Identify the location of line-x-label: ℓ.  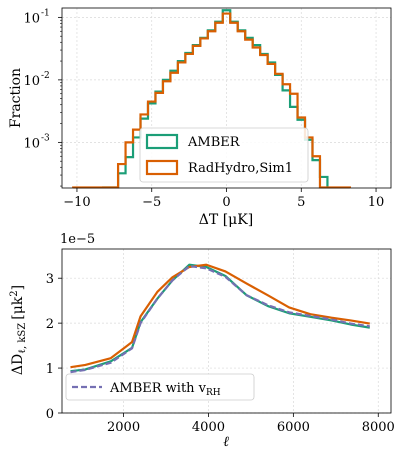
(226, 442).